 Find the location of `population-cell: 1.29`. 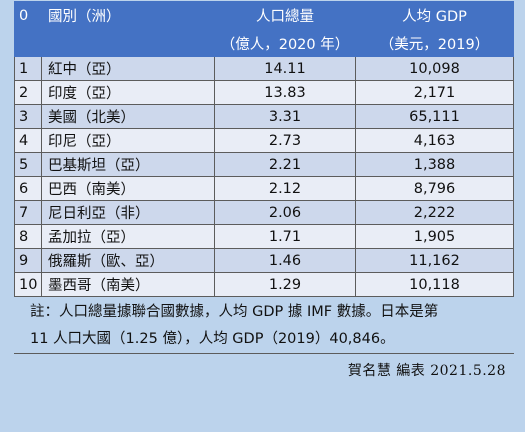

population-cell: 1.29 is located at coordinates (285, 284).